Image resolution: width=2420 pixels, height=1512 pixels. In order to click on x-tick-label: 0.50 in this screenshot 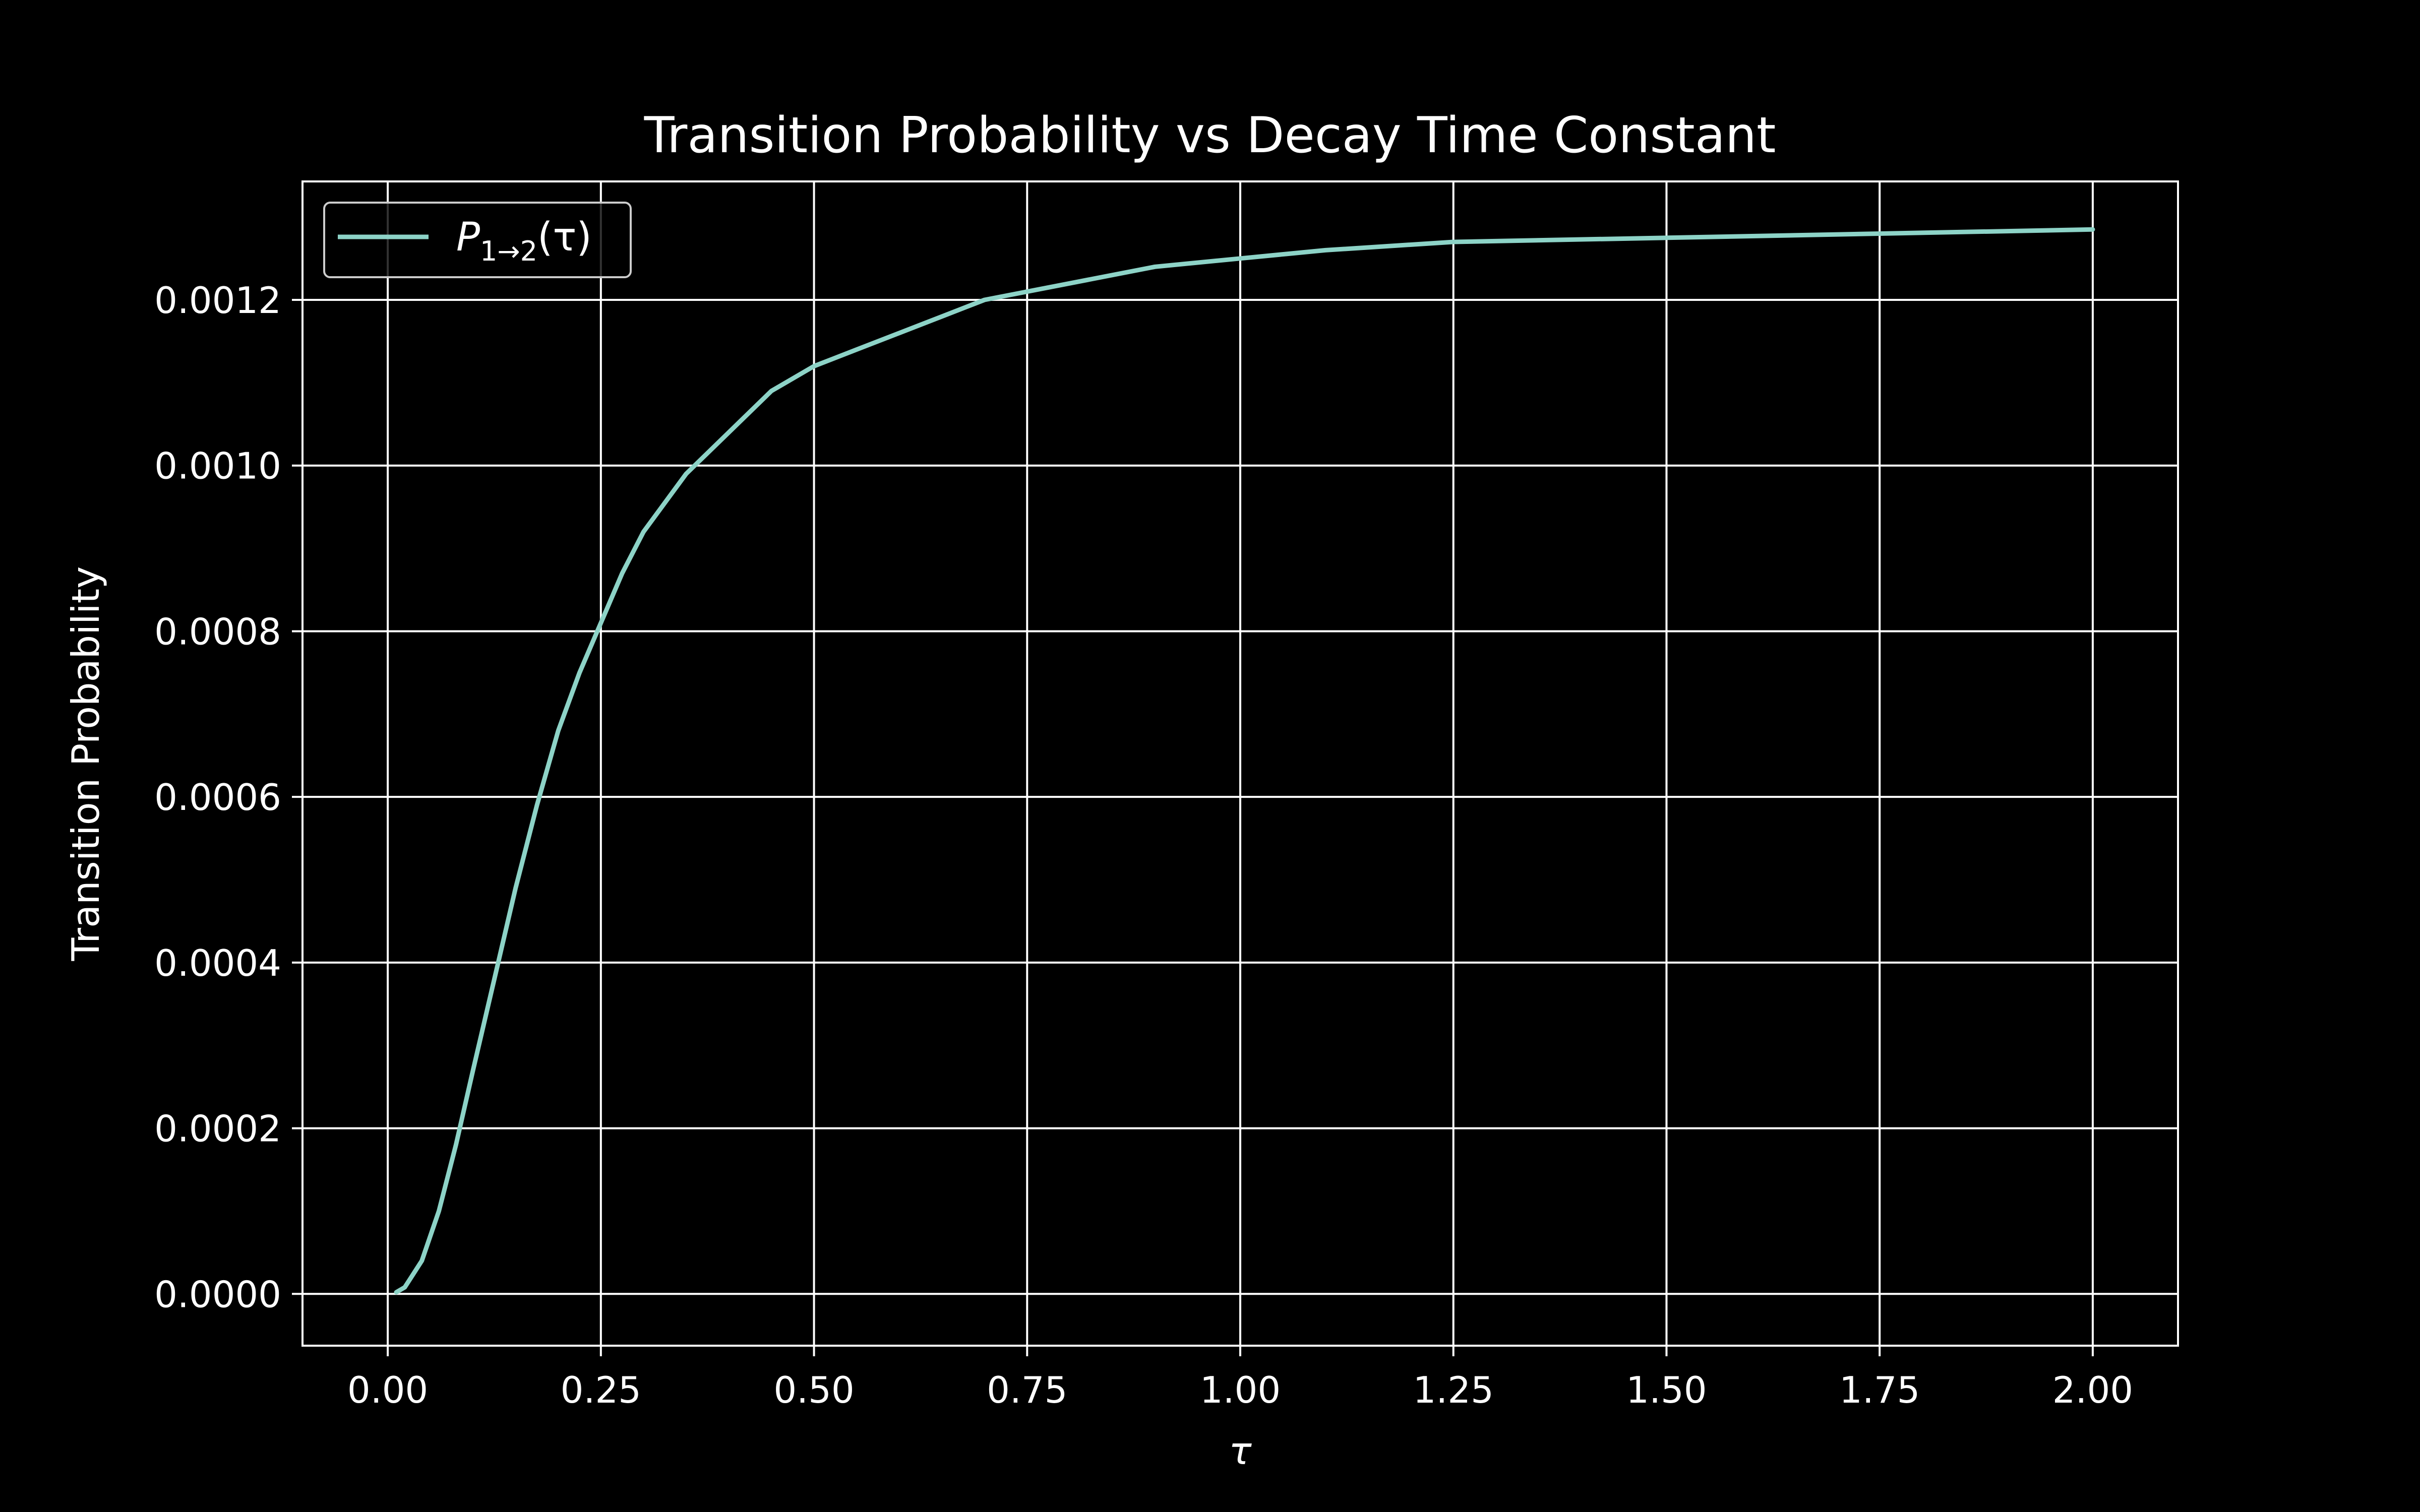, I will do `click(813, 1390)`.